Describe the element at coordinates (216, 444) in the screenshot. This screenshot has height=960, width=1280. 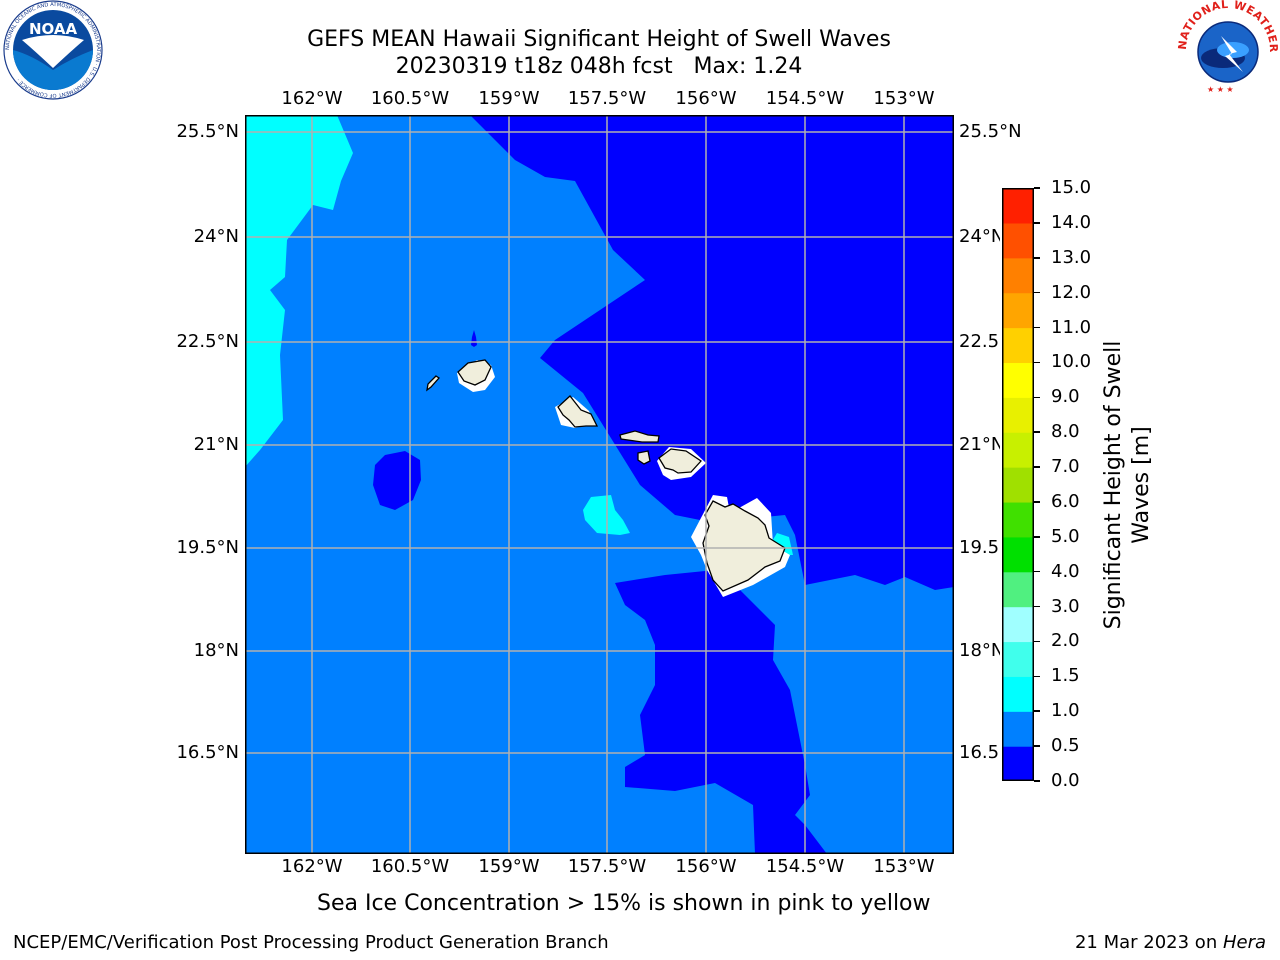
I see `lat-label-left: 21°N` at that location.